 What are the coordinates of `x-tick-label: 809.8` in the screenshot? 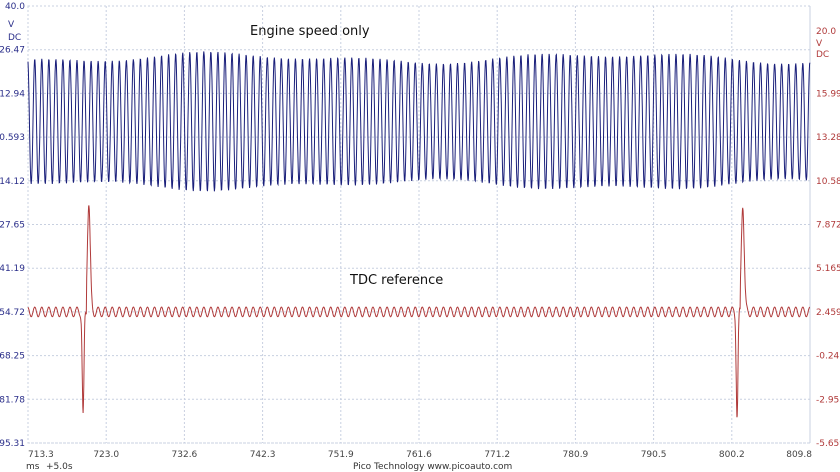 It's located at (799, 455).